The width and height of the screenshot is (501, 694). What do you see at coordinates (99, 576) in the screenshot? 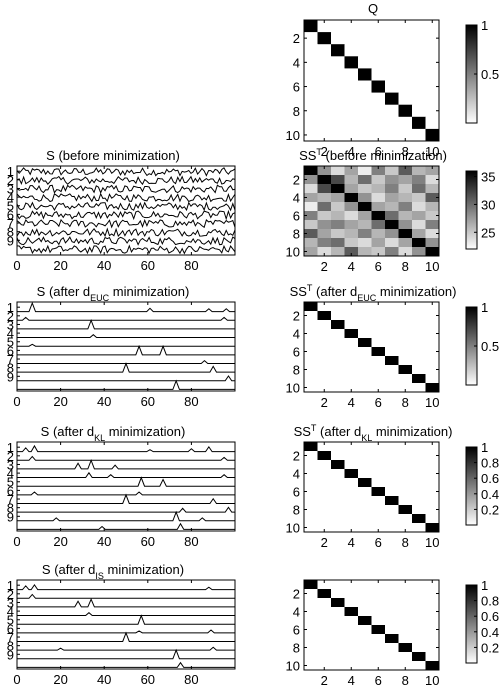
I see `title-part: IS` at bounding box center [99, 576].